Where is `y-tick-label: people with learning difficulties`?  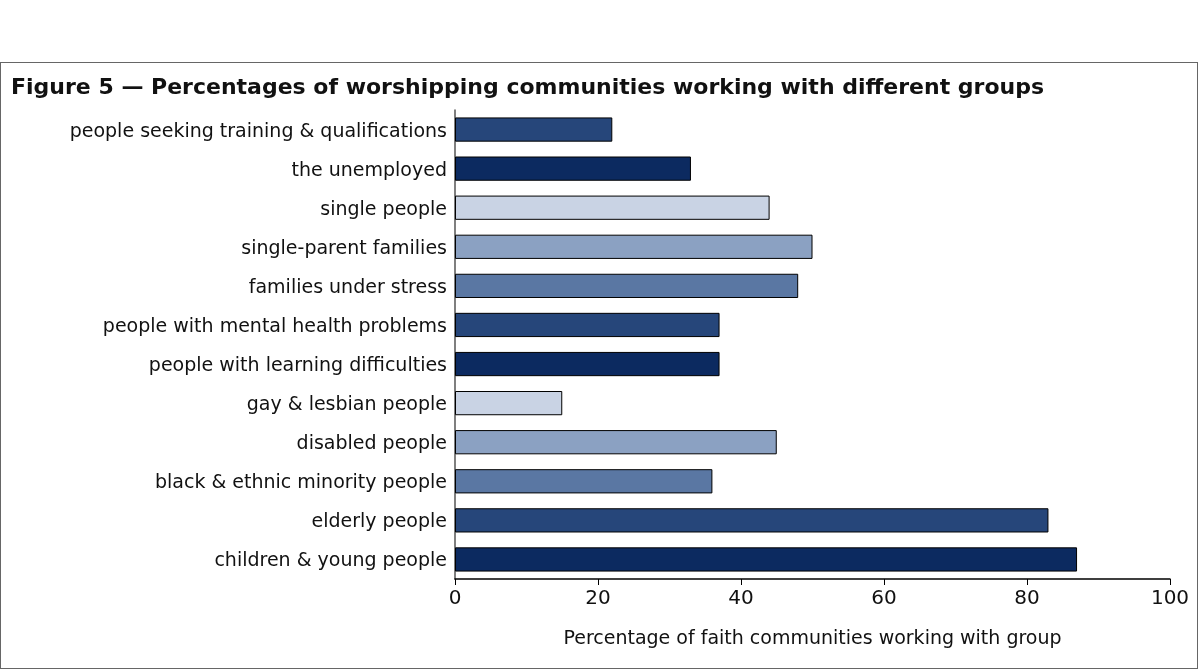 y-tick-label: people with learning difficulties is located at coordinates (297, 364).